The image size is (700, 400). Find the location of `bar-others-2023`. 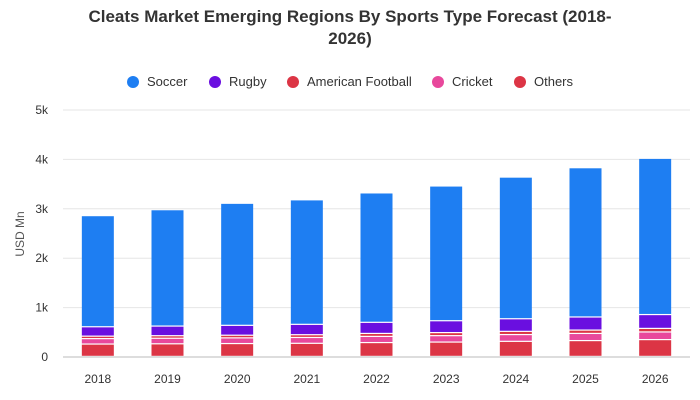

bar-others-2023 is located at coordinates (446, 349).